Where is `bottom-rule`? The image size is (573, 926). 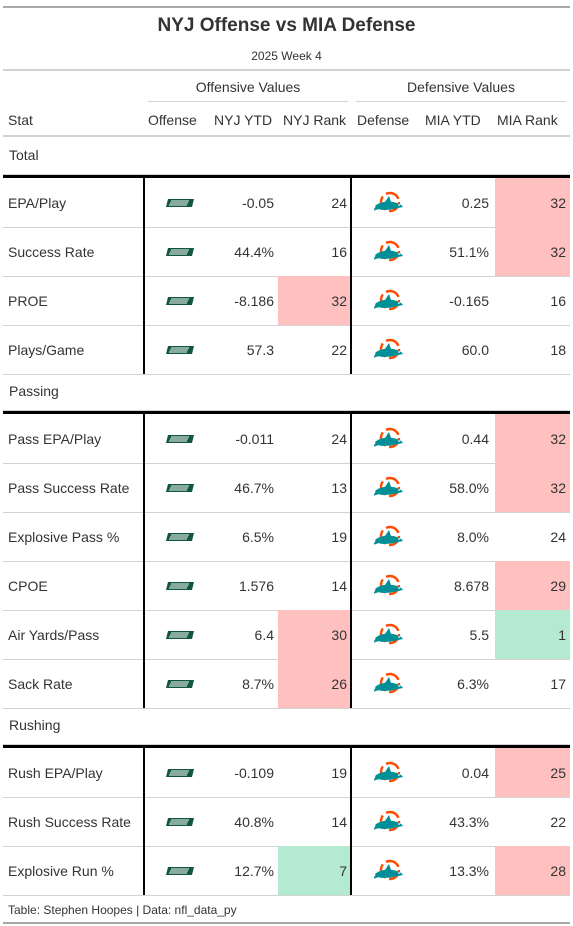
bottom-rule is located at coordinates (286, 923).